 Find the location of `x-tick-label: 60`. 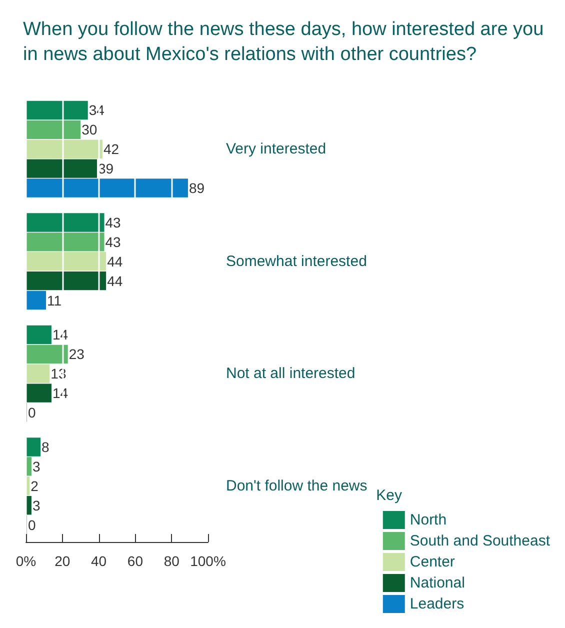

x-tick-label: 60 is located at coordinates (135, 561).